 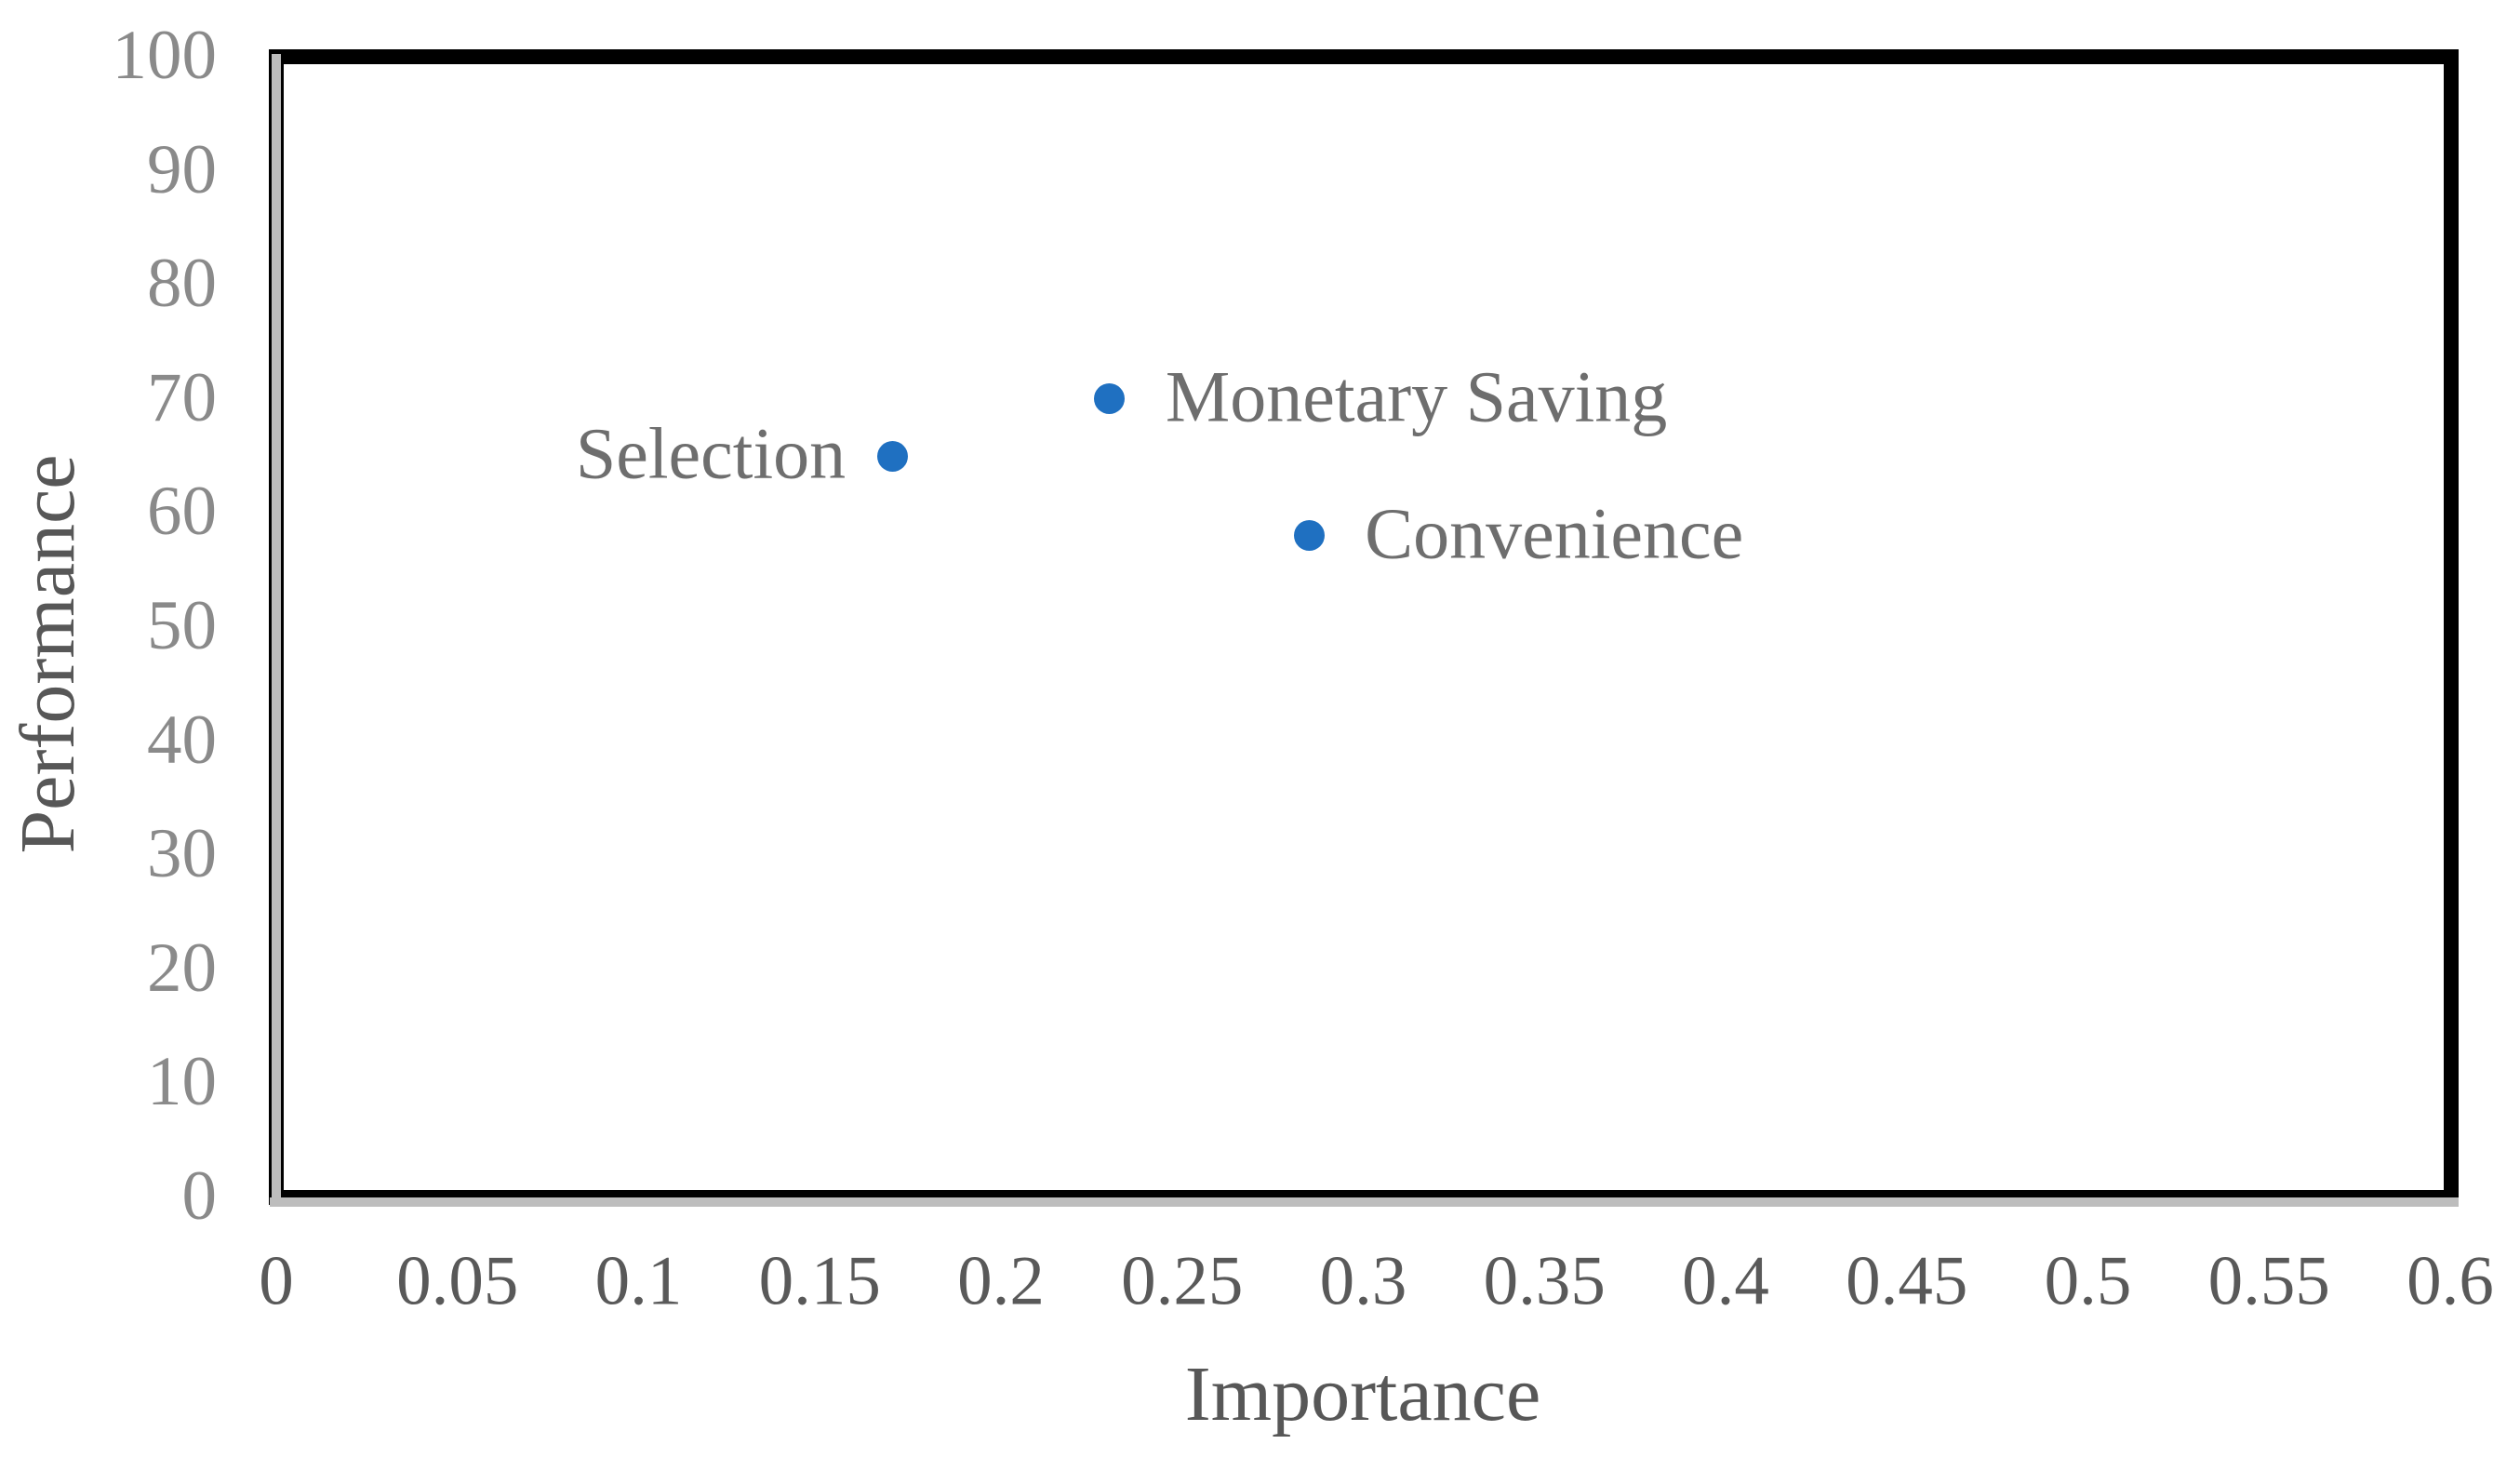 What do you see at coordinates (711, 453) in the screenshot?
I see `data-point-label-selection: Selection` at bounding box center [711, 453].